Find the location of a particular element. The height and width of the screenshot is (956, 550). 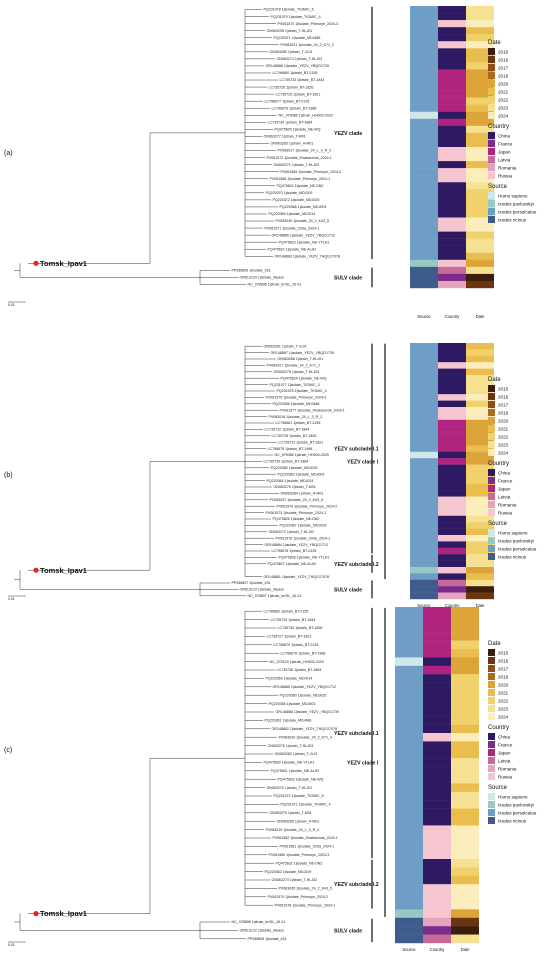

legend-item: China is located at coordinates (504, 736).